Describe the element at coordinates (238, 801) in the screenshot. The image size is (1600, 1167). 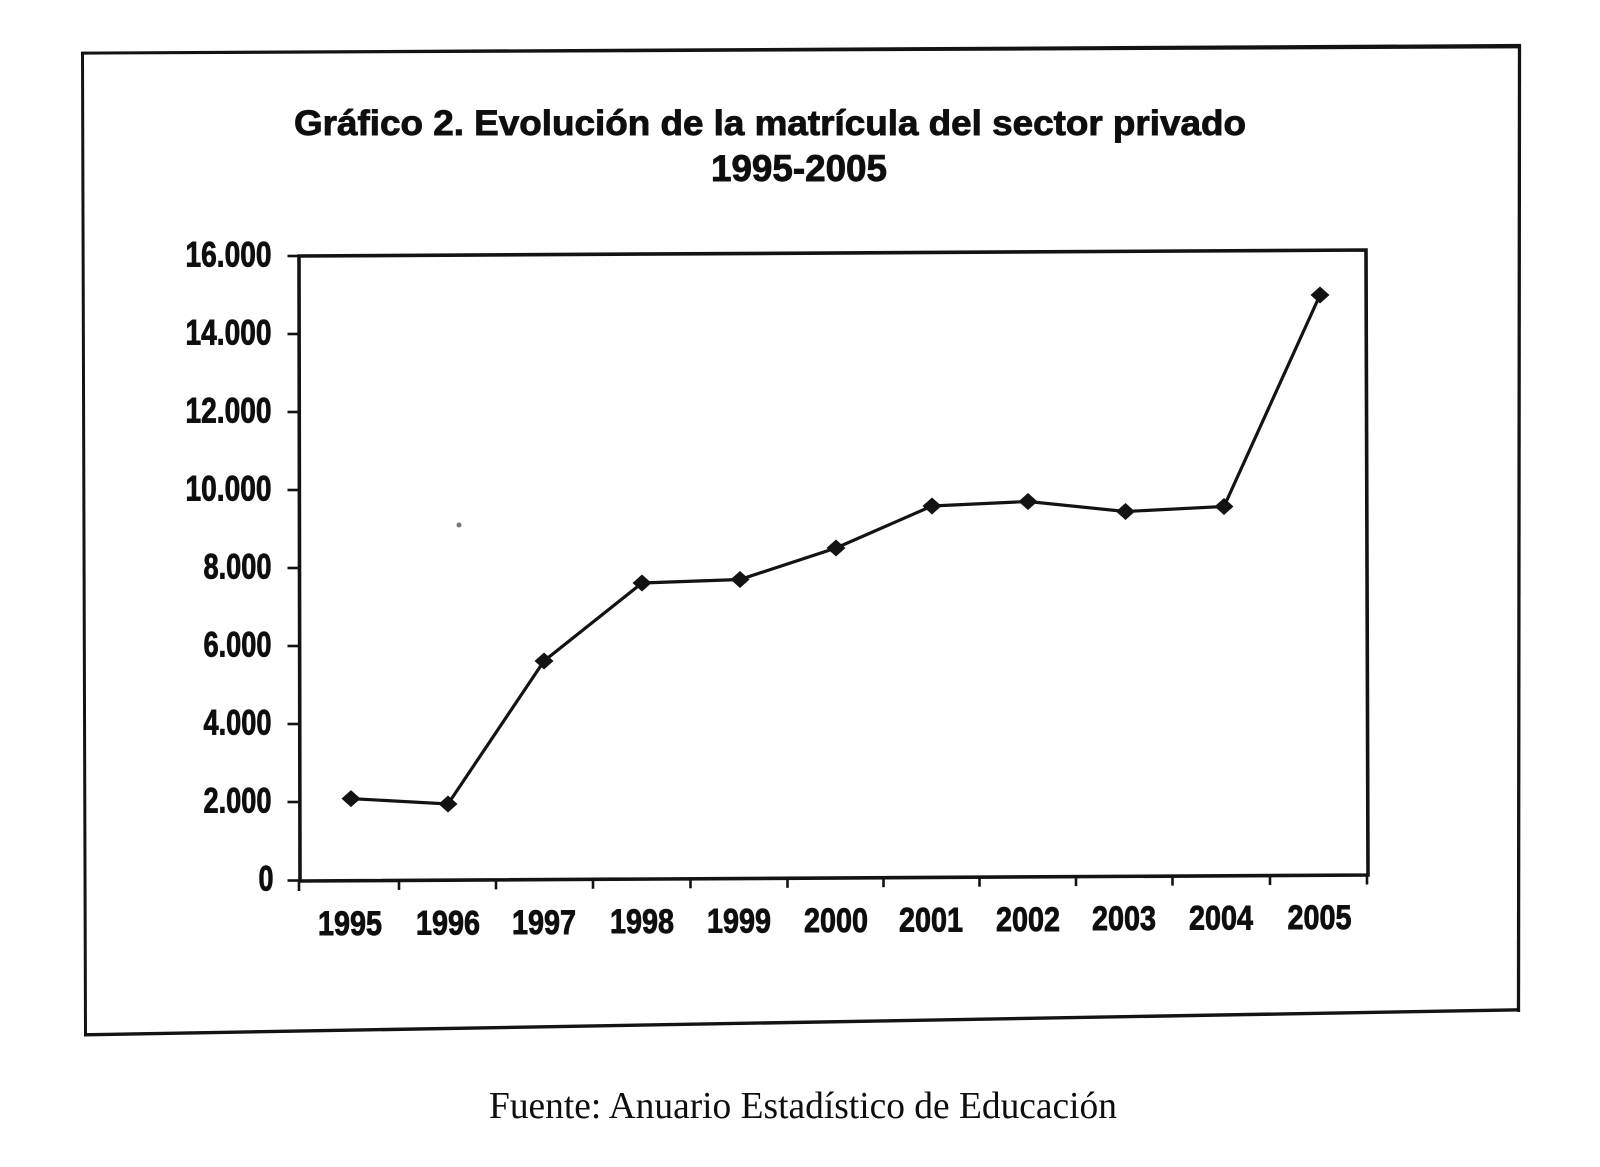
I see `svg-text: 2.000` at that location.